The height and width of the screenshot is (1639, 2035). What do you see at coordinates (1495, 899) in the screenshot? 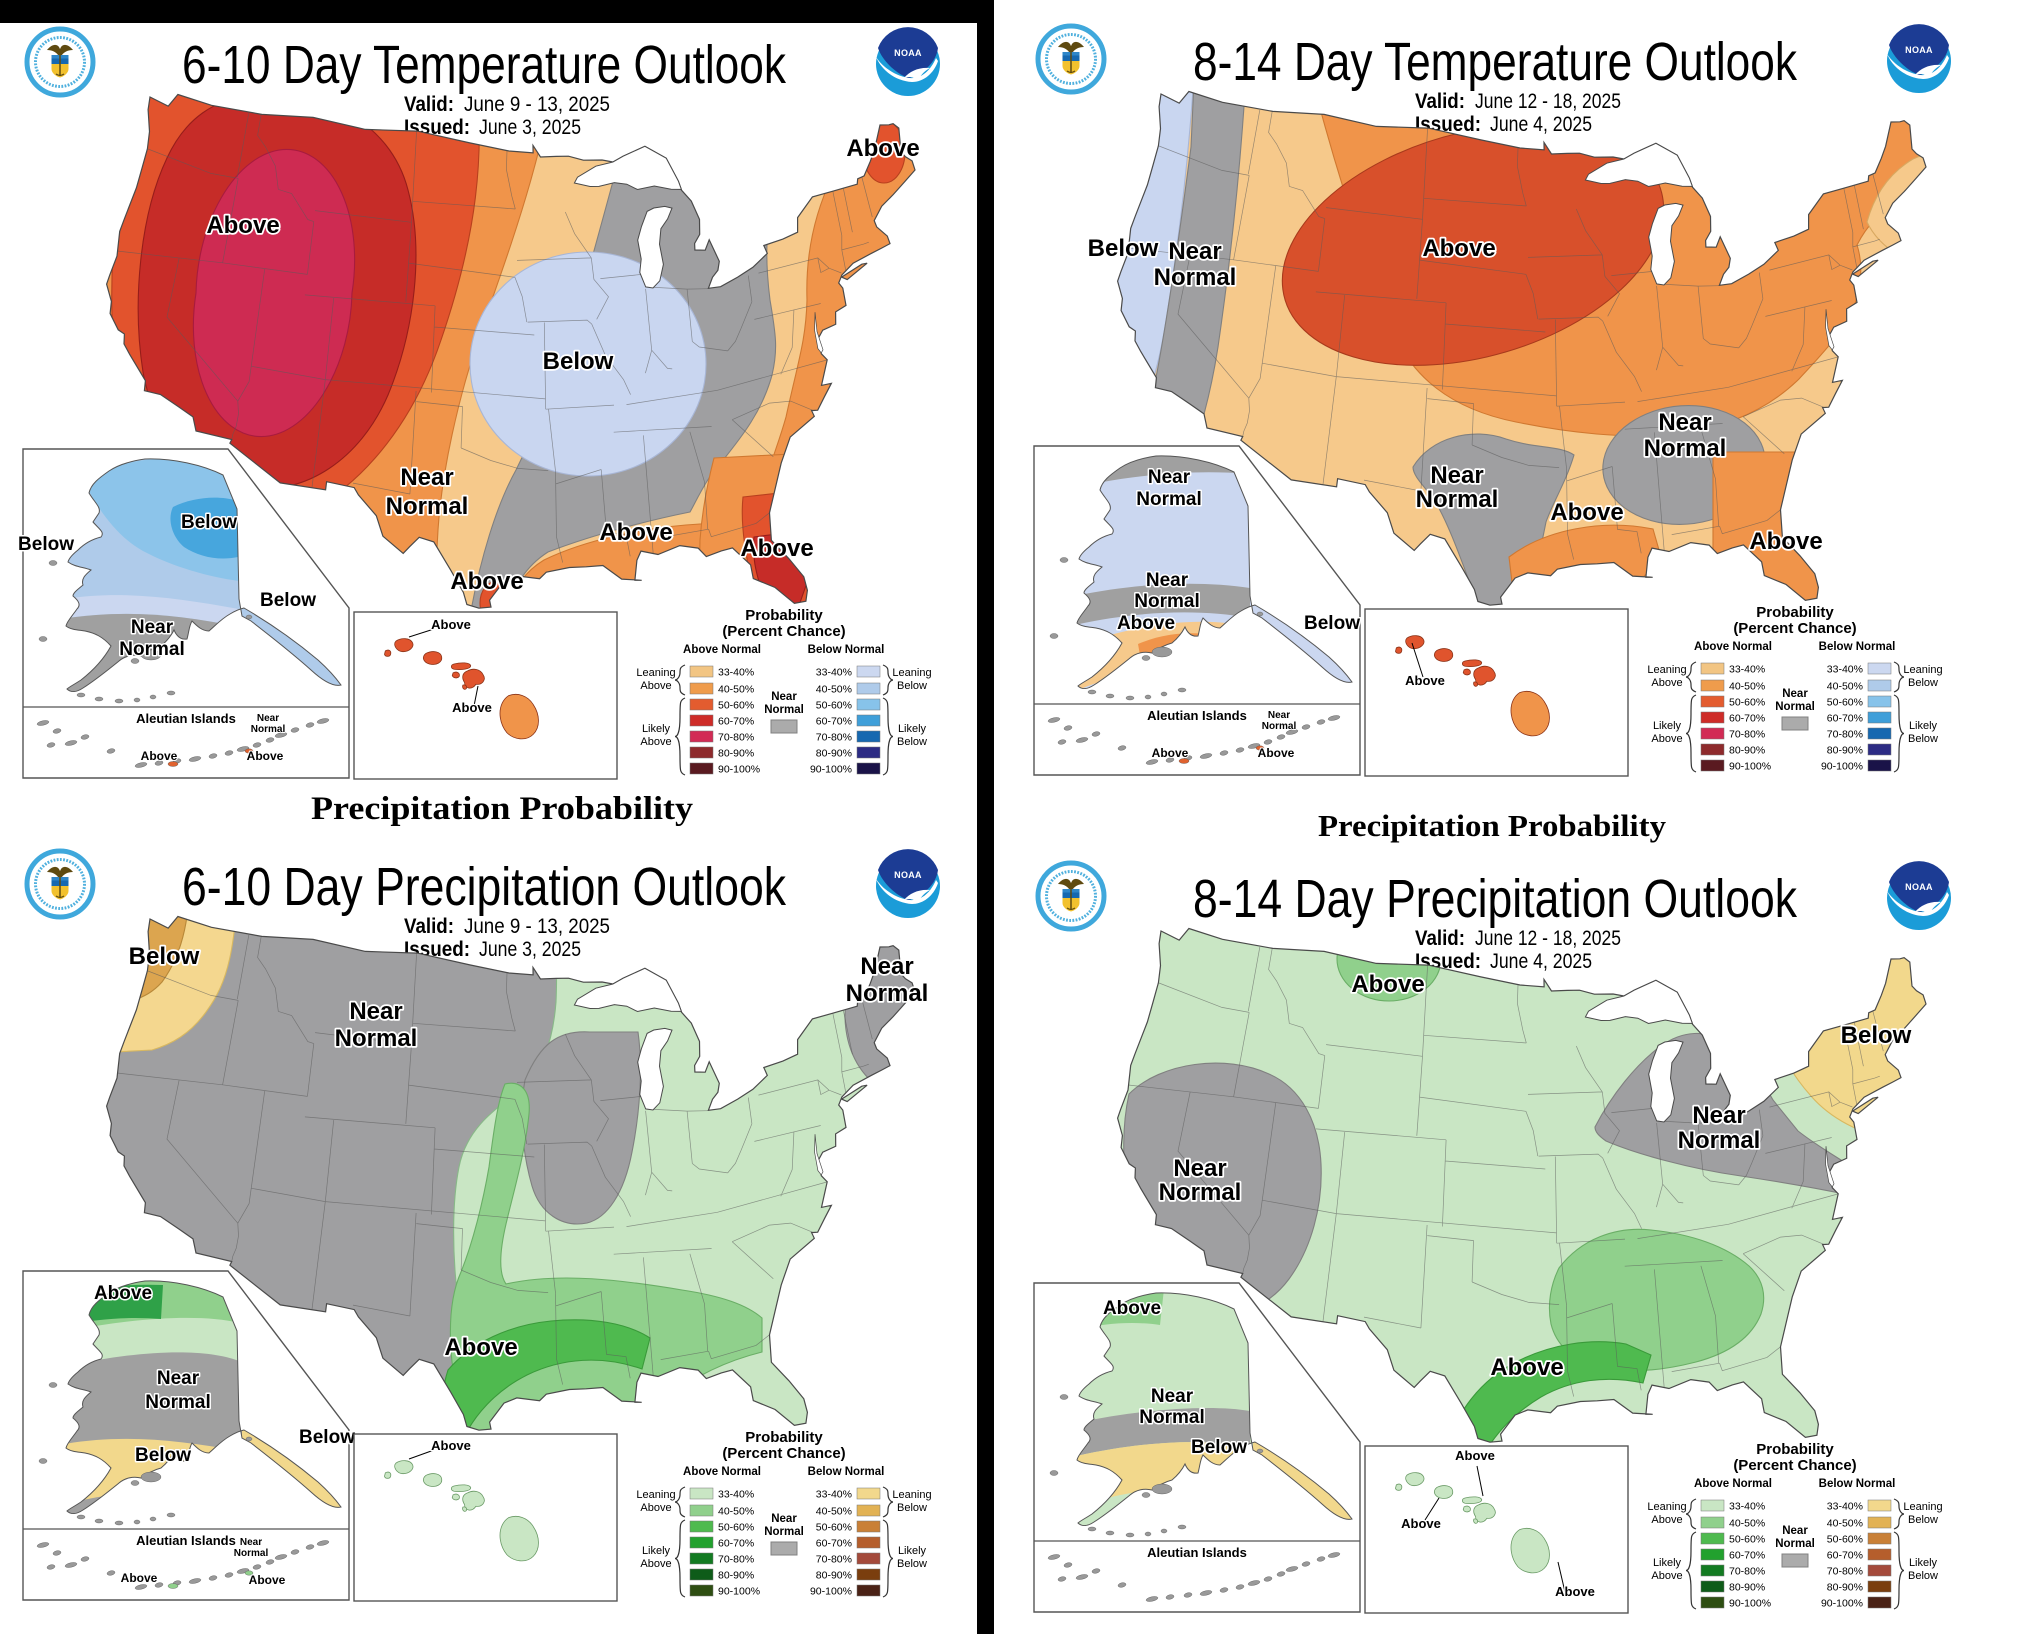
I see `svg-text: 8-14 Day Precipitation Outlook` at bounding box center [1495, 899].